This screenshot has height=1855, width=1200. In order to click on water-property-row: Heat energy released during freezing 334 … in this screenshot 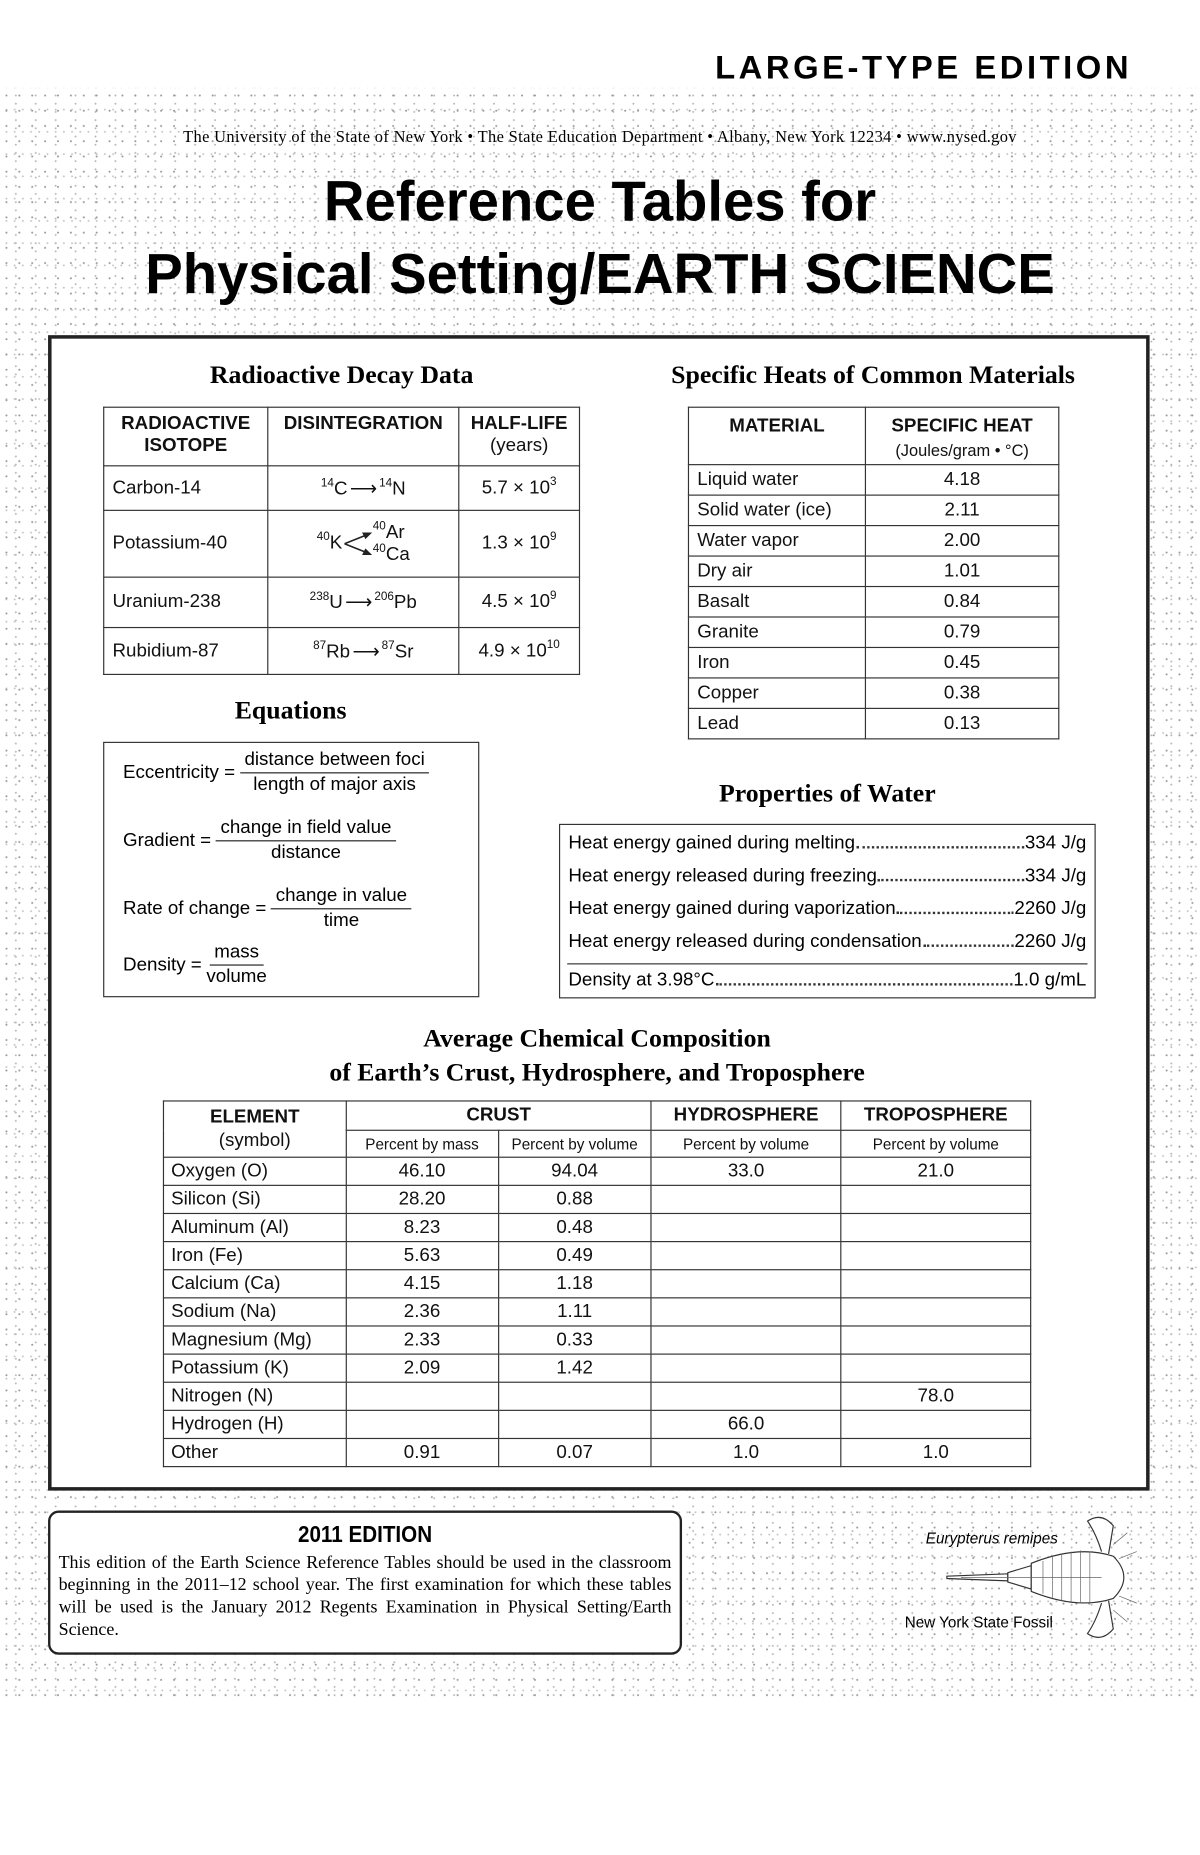, I will do `click(827, 876)`.